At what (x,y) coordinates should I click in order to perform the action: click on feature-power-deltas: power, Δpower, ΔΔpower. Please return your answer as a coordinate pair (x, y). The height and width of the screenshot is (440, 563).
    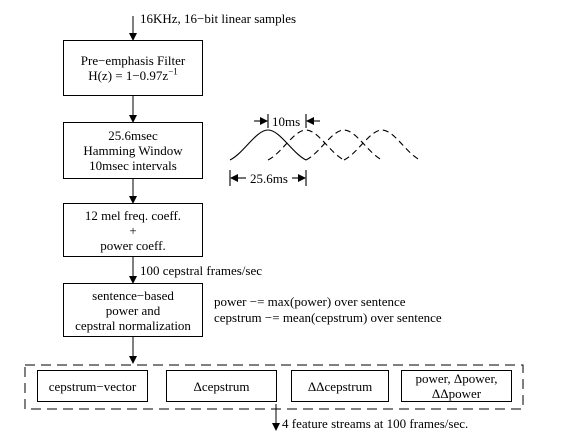
    Looking at the image, I should click on (456, 386).